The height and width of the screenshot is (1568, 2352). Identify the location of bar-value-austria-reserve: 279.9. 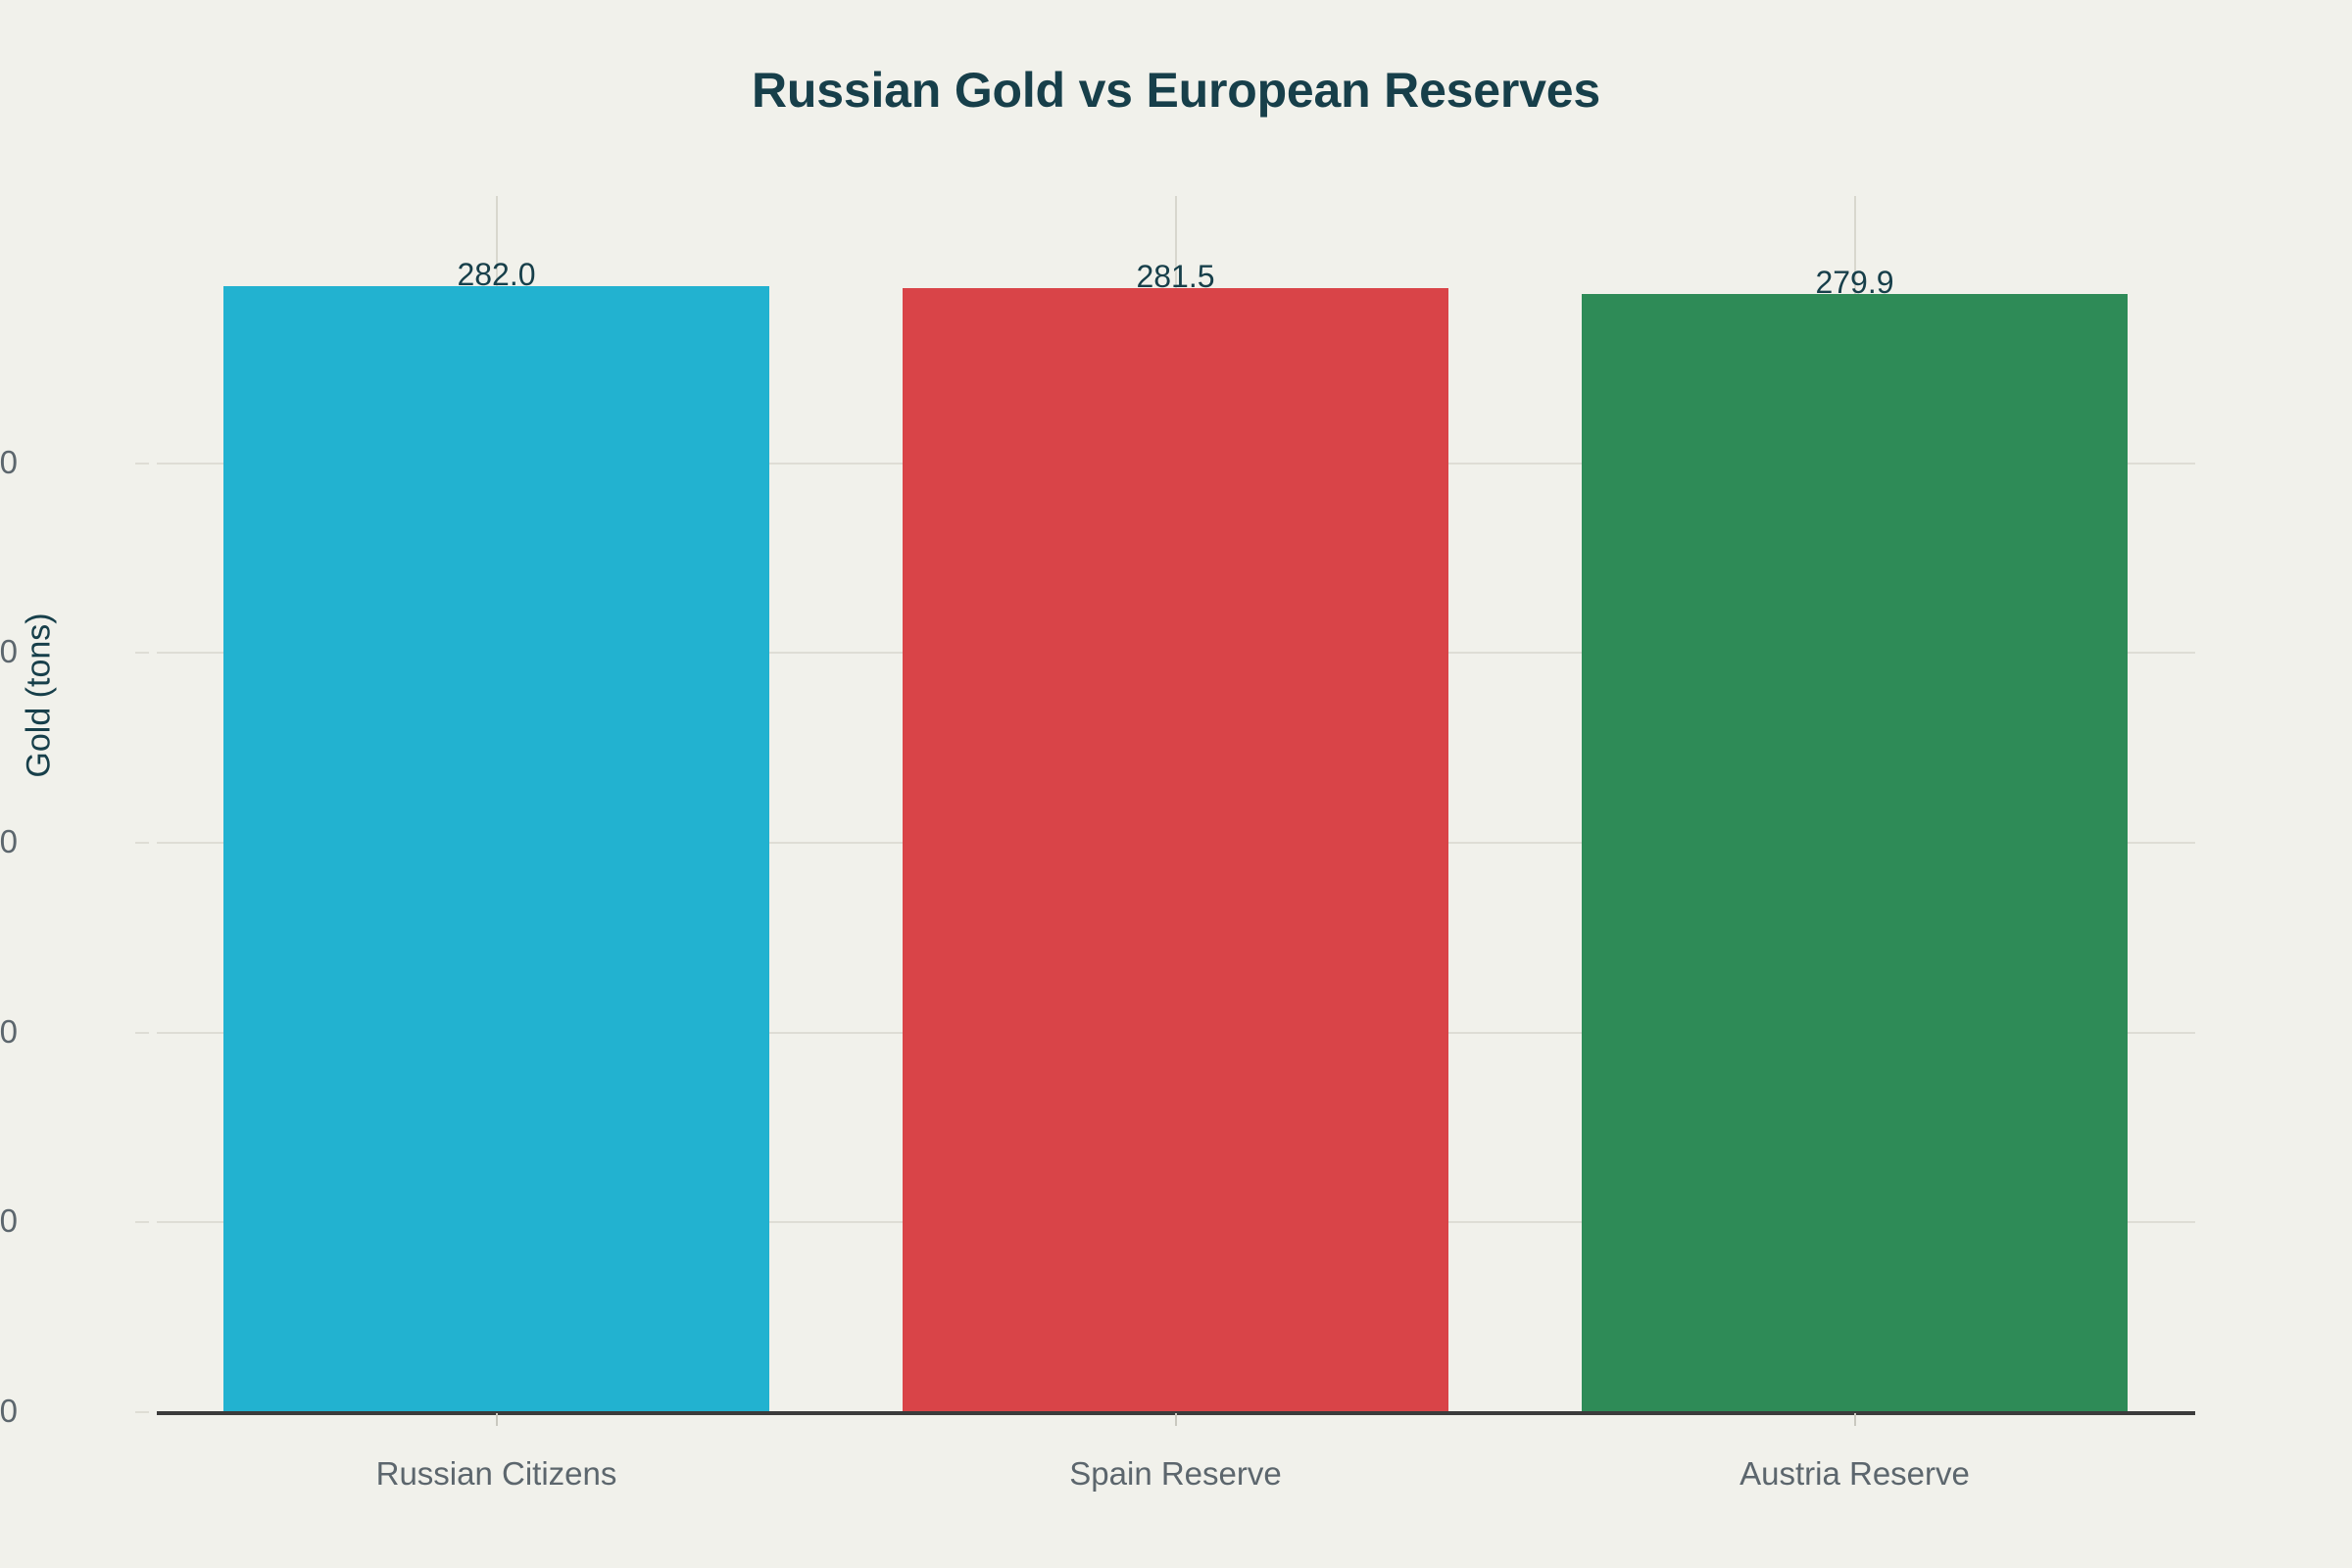
(1854, 282).